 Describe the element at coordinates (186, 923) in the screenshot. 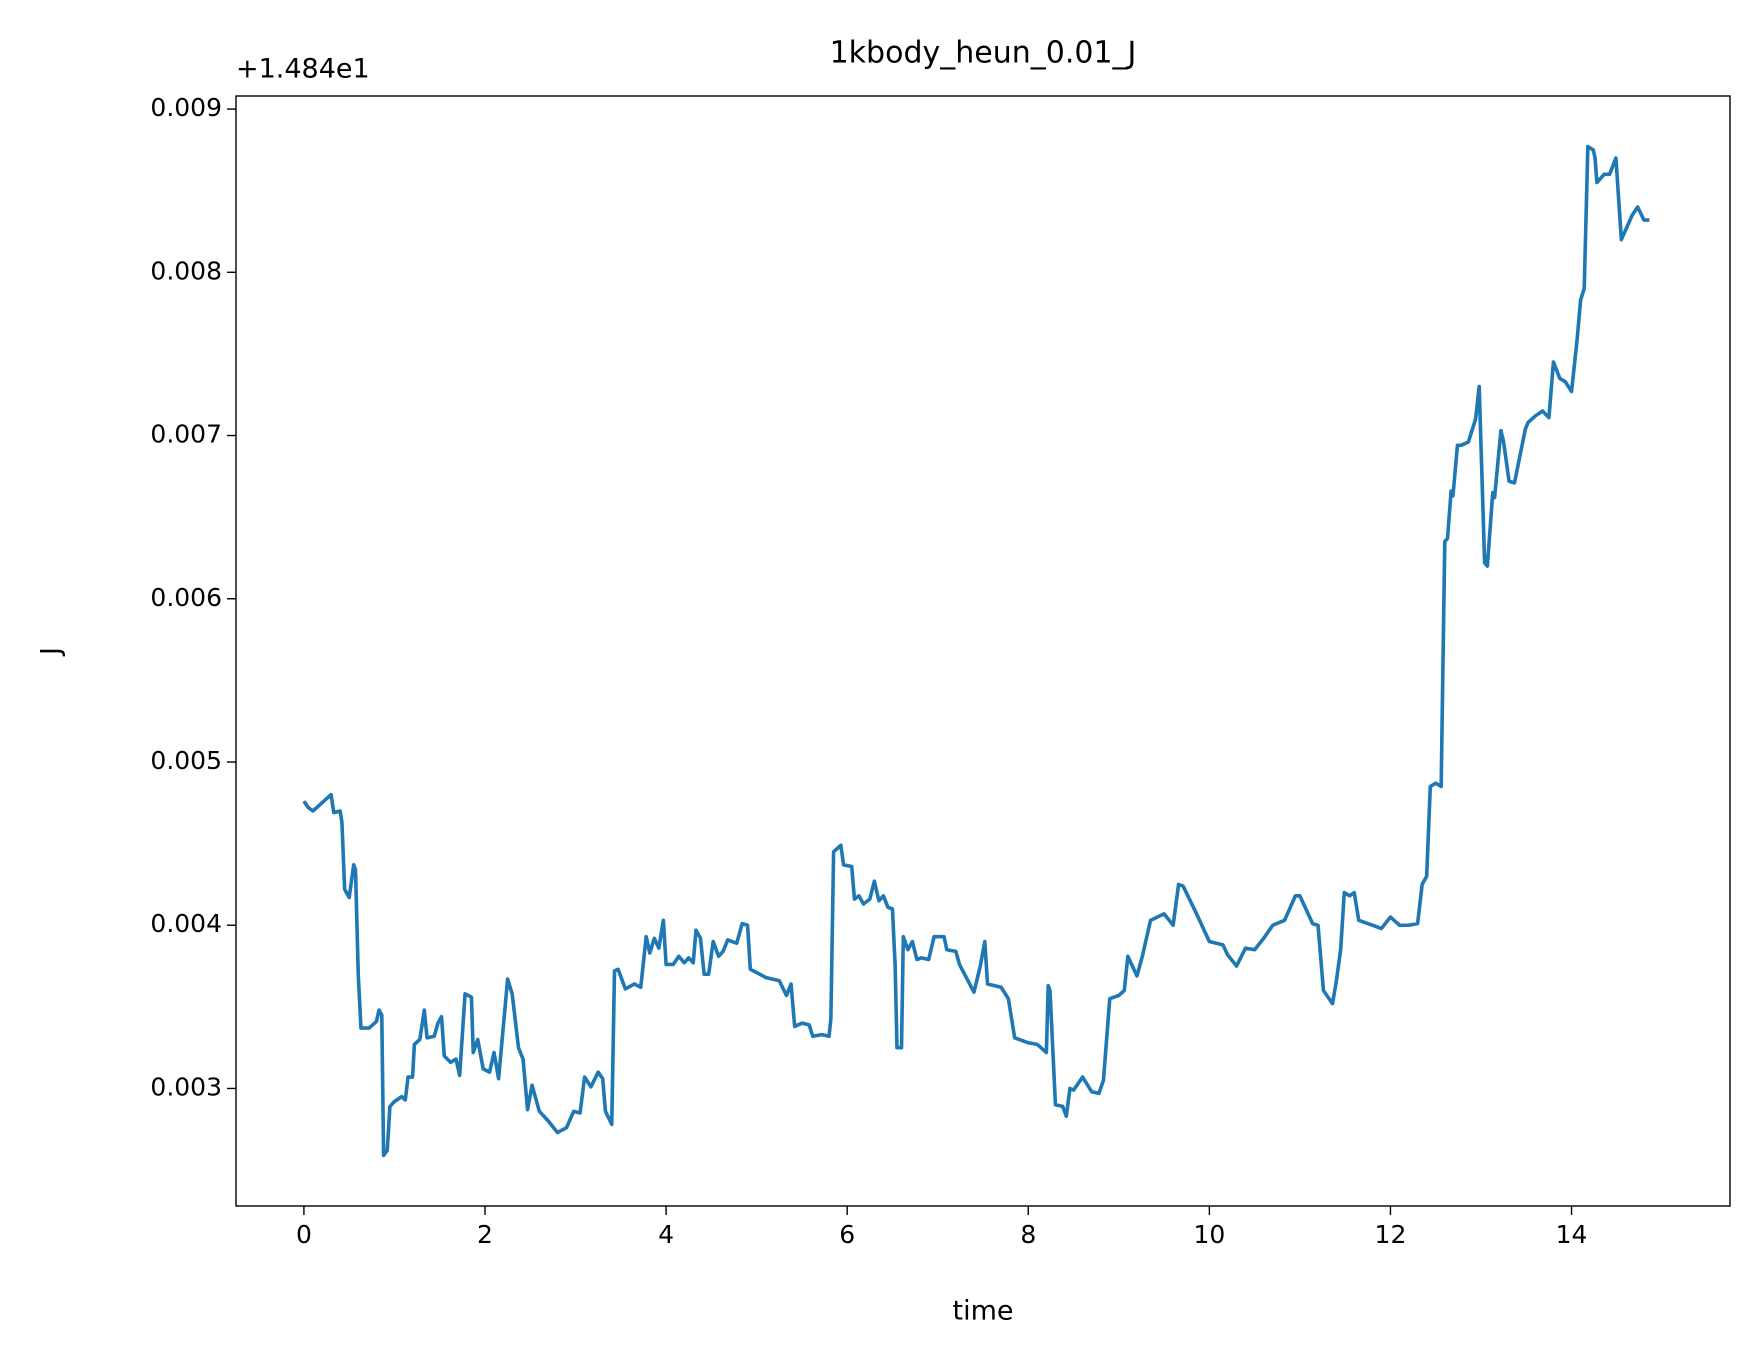

I see `y-tick-label: 0.004` at that location.